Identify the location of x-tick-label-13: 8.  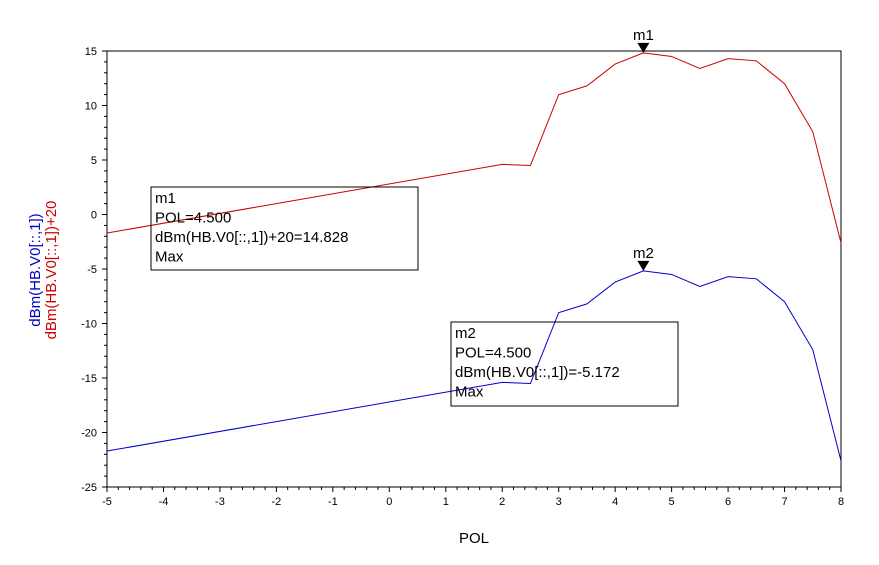
(841, 502).